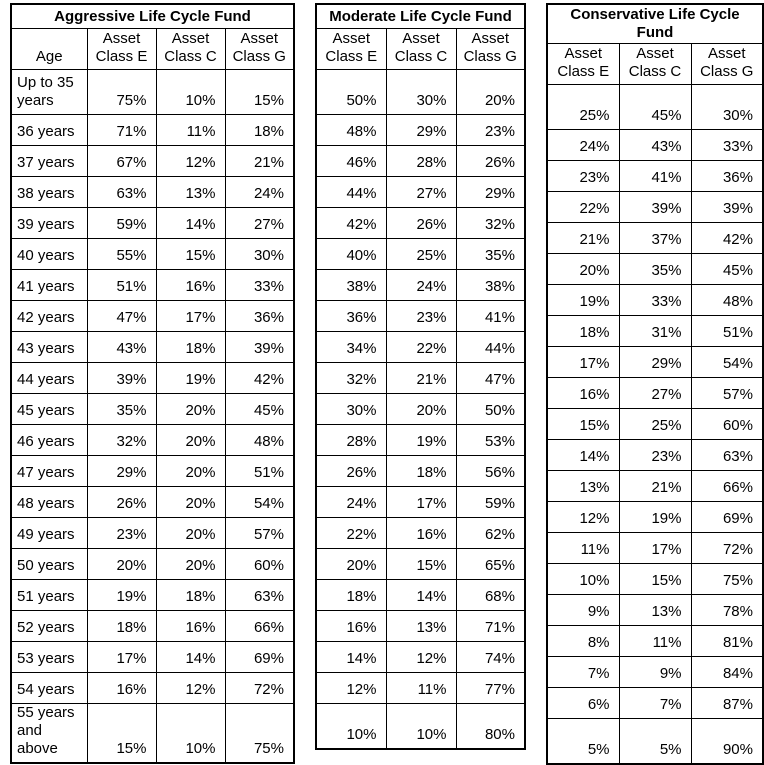 Image resolution: width=764 pixels, height=765 pixels. What do you see at coordinates (152, 626) in the screenshot?
I see `table-row: 52 years 18% 16% 66%` at bounding box center [152, 626].